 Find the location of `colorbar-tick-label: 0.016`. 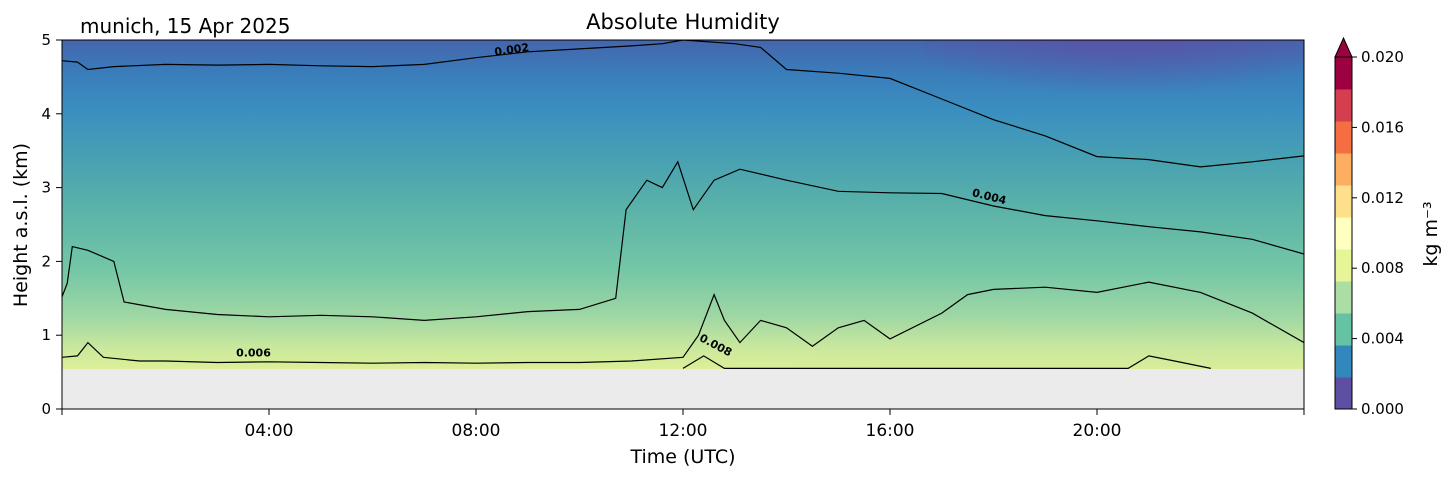

colorbar-tick-label: 0.016 is located at coordinates (1382, 127).